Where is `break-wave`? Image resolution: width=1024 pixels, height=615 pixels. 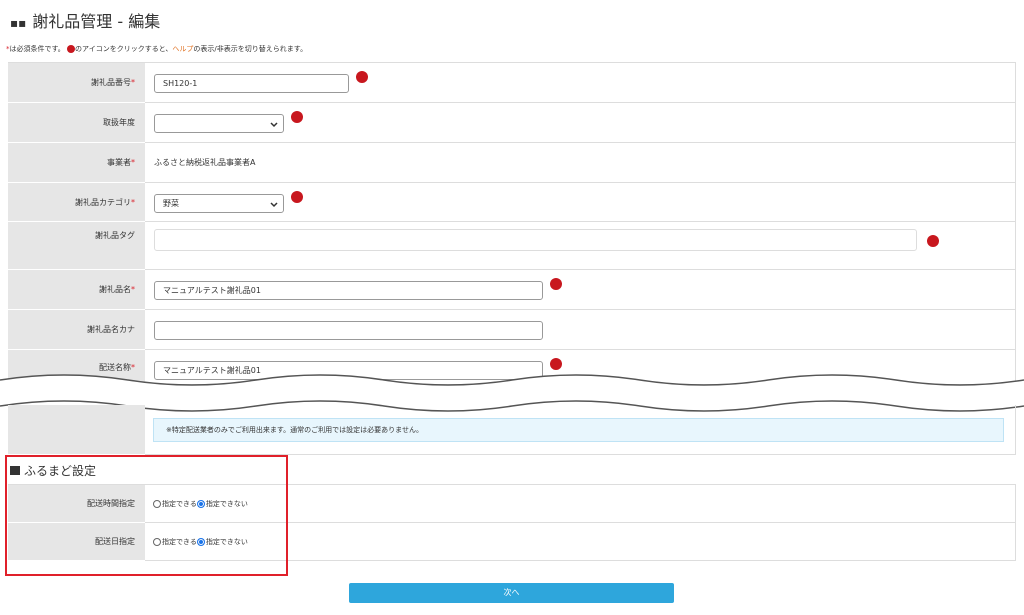
break-wave is located at coordinates (512, 393).